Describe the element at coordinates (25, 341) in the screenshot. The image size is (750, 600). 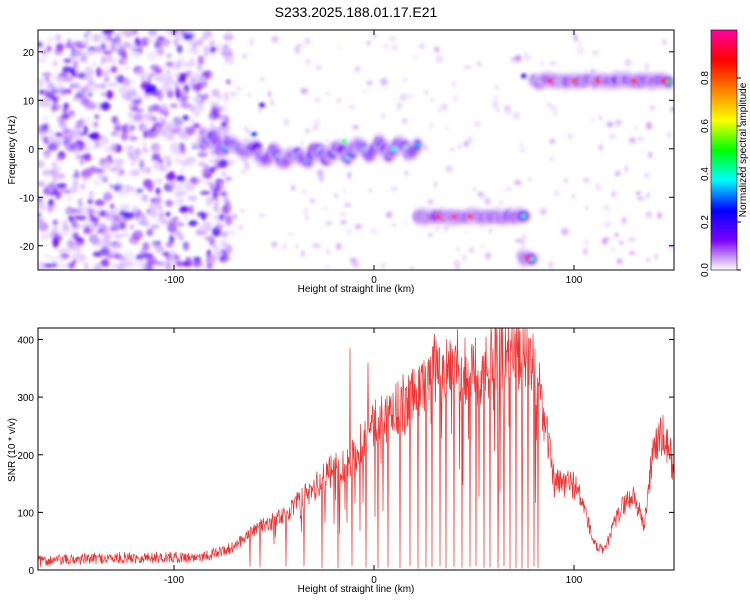
I see `snr-ytick-label: 400` at that location.